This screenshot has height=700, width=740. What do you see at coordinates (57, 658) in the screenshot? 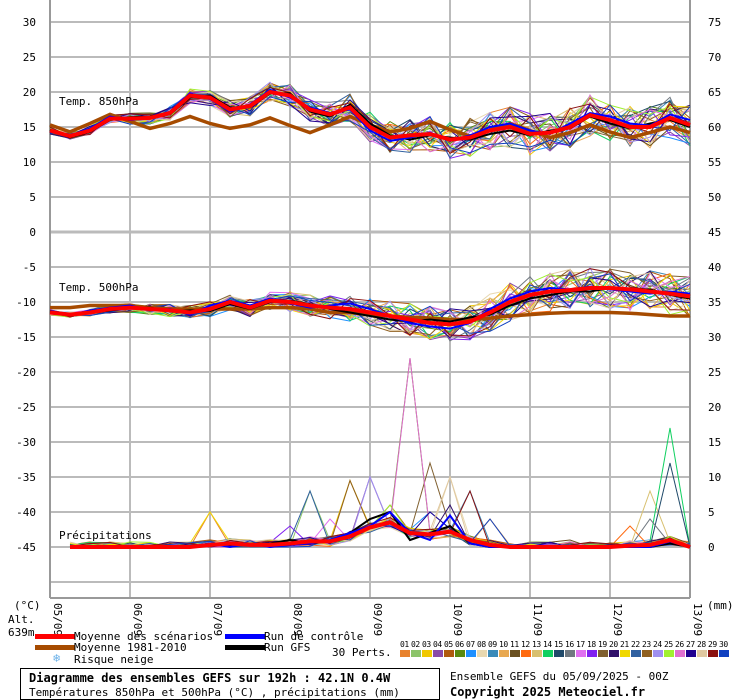
I see `snowflake-icon: ❄` at bounding box center [57, 658].